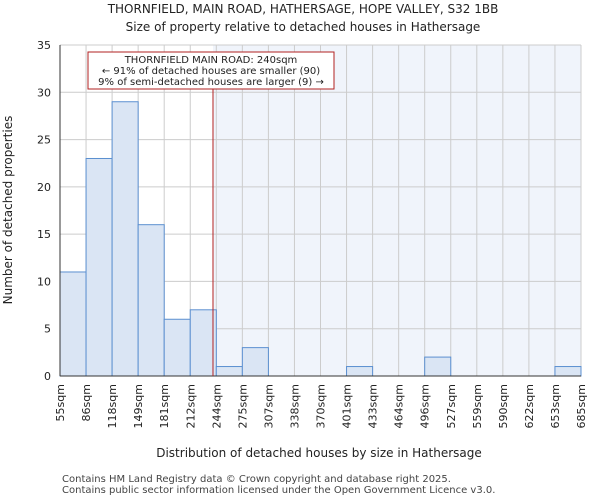 The height and width of the screenshot is (500, 600). What do you see at coordinates (164, 406) in the screenshot?
I see `x-tick-label: 181sqm` at bounding box center [164, 406].